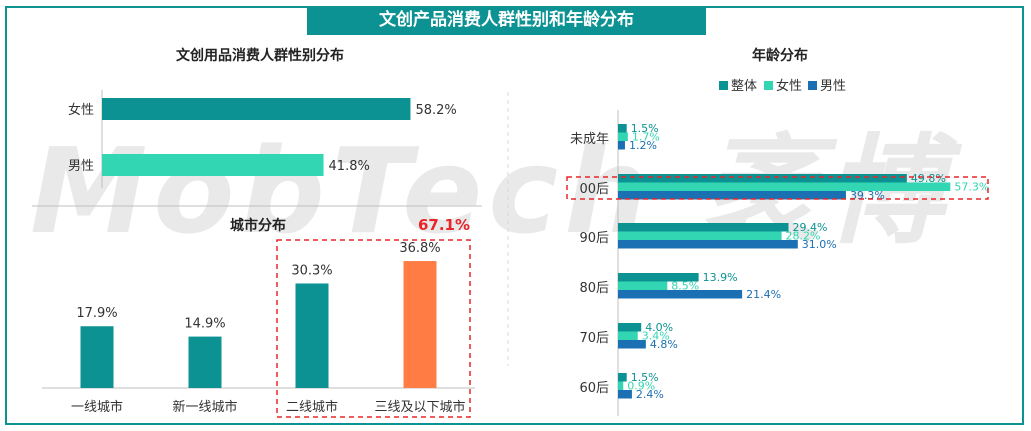 The width and height of the screenshot is (1031, 431). What do you see at coordinates (81, 166) in the screenshot?
I see `gender-category-label: 男性` at bounding box center [81, 166].